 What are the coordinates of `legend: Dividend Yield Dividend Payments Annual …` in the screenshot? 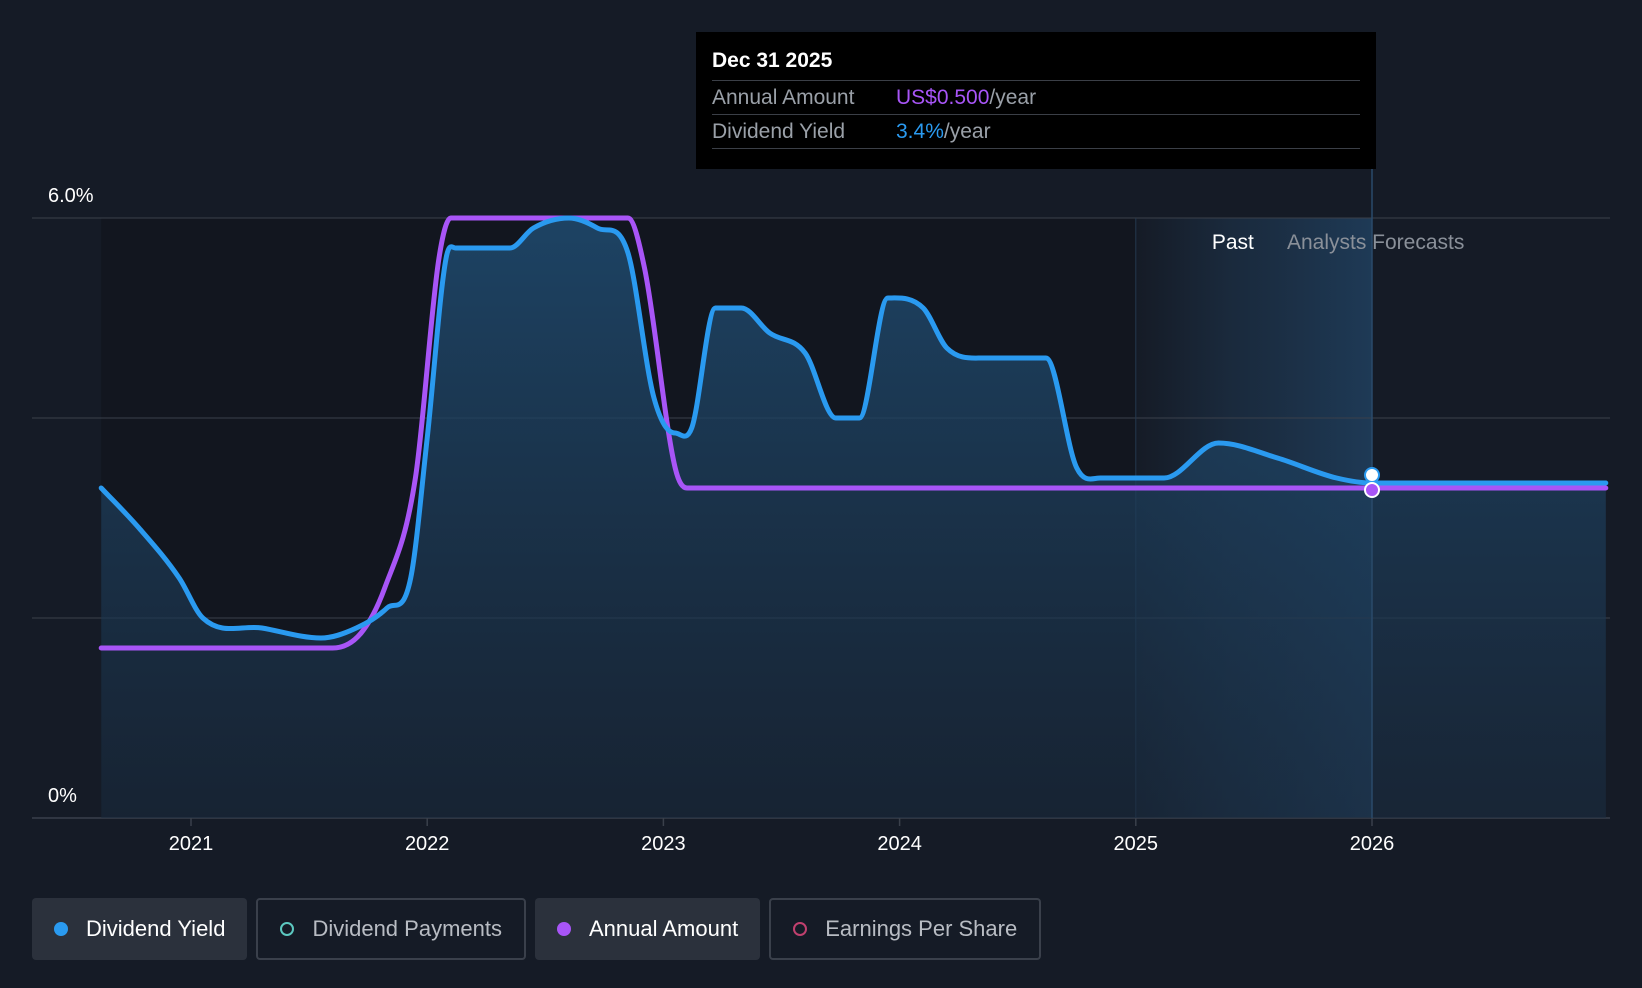 It's located at (537, 929).